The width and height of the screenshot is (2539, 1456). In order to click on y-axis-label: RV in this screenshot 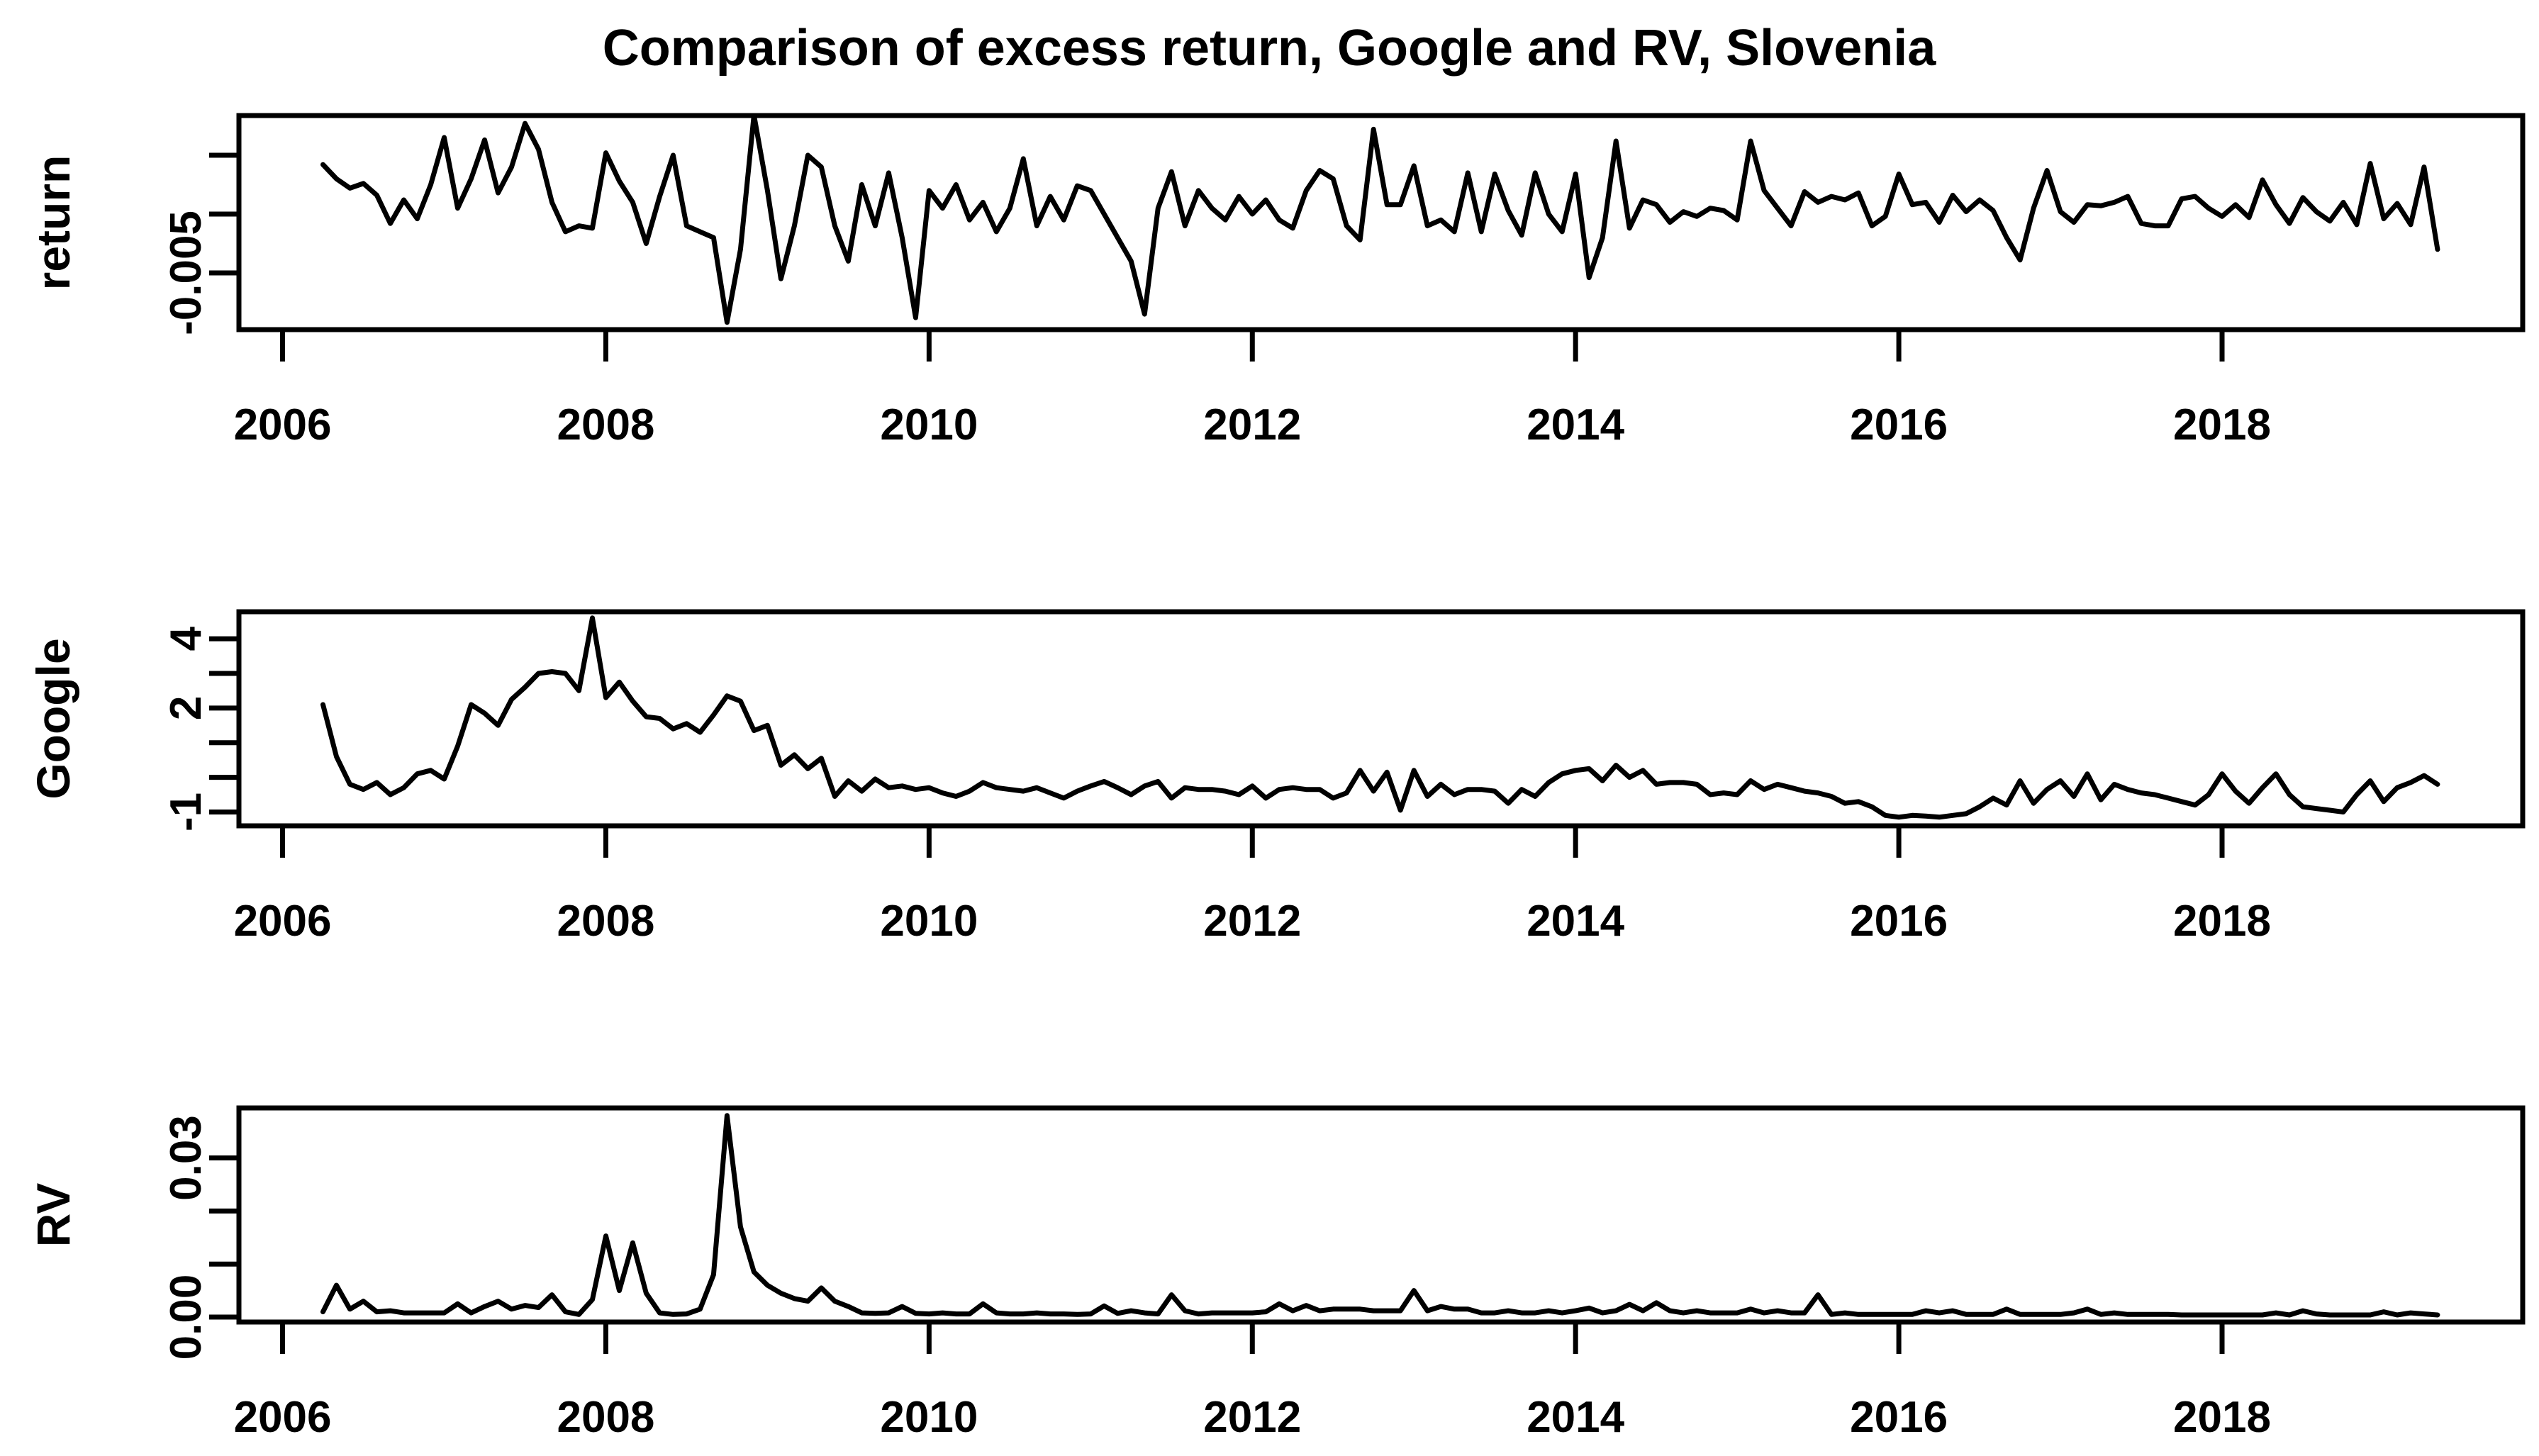, I will do `click(53, 1216)`.